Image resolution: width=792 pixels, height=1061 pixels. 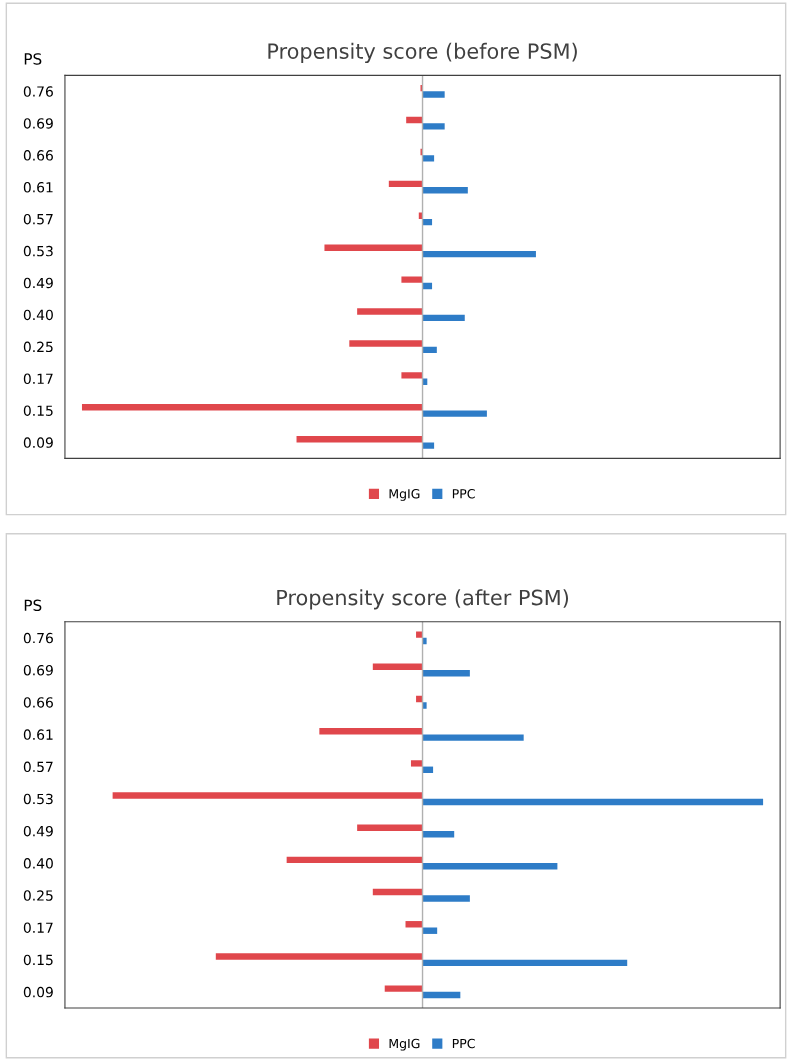 What do you see at coordinates (422, 52) in the screenshot?
I see `chart-title: Propensity score (before PSM)` at bounding box center [422, 52].